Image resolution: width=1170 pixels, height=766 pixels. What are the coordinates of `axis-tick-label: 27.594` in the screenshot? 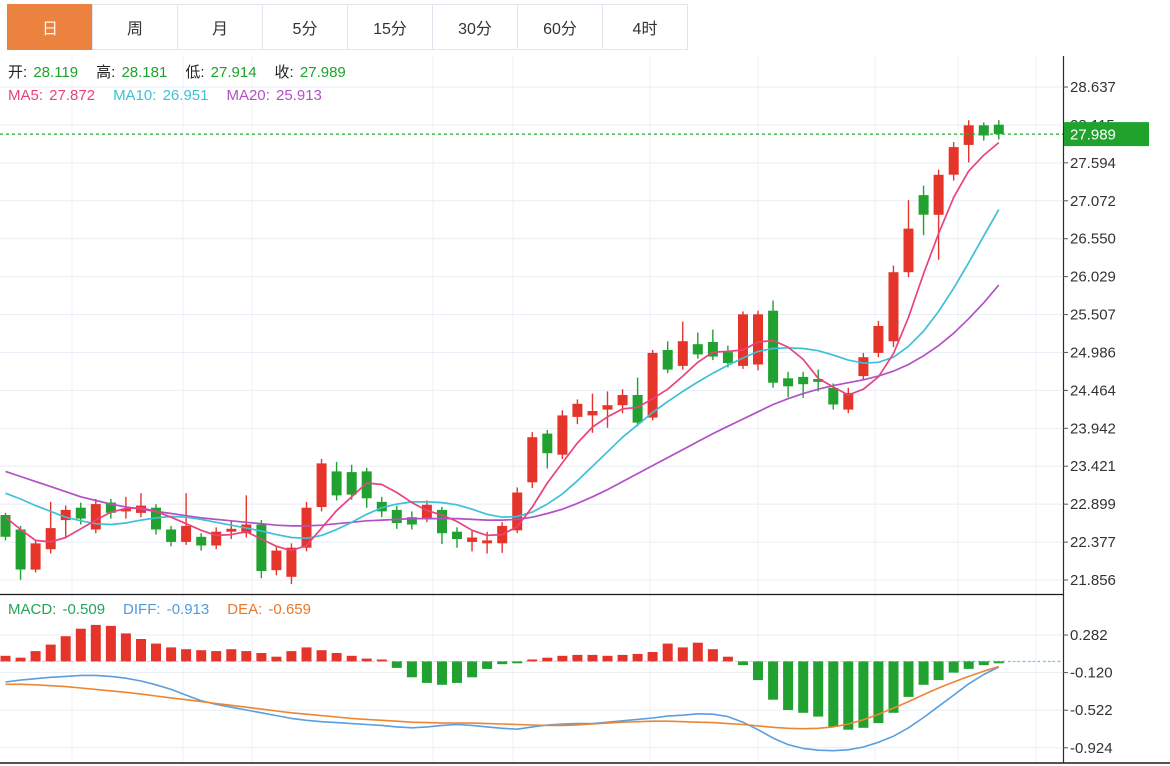 It's located at (1093, 163).